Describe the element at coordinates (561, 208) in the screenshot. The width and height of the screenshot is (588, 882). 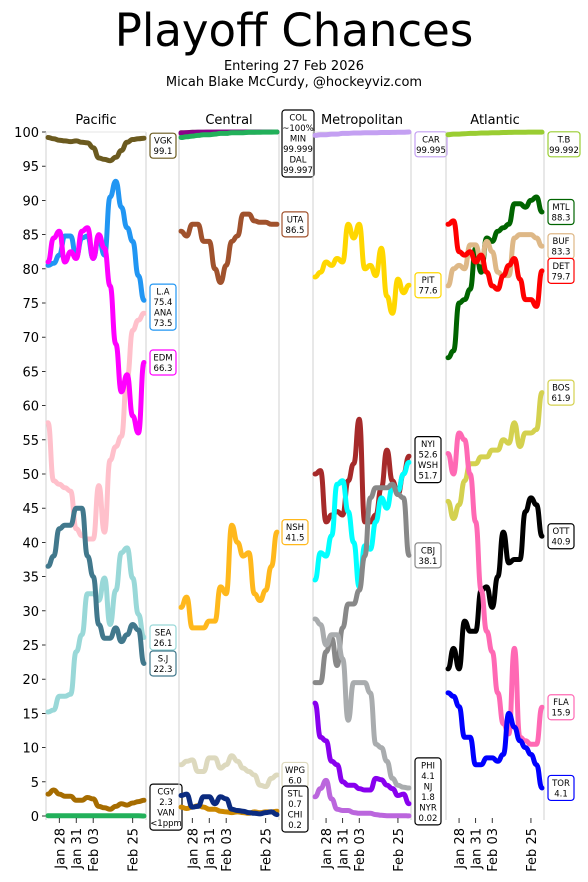
I see `end-label-text: MTL` at that location.